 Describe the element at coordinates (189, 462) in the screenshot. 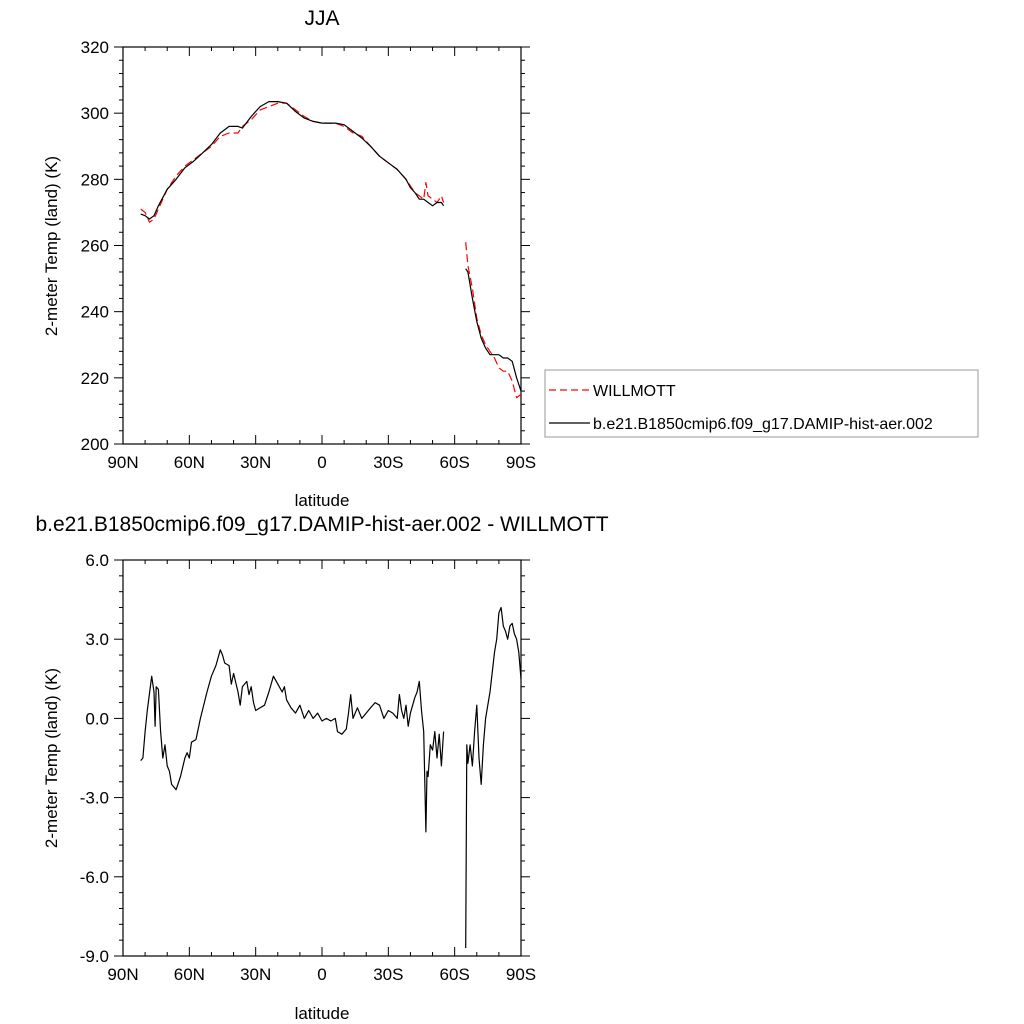

I see `top-xtick-label: 60N` at that location.